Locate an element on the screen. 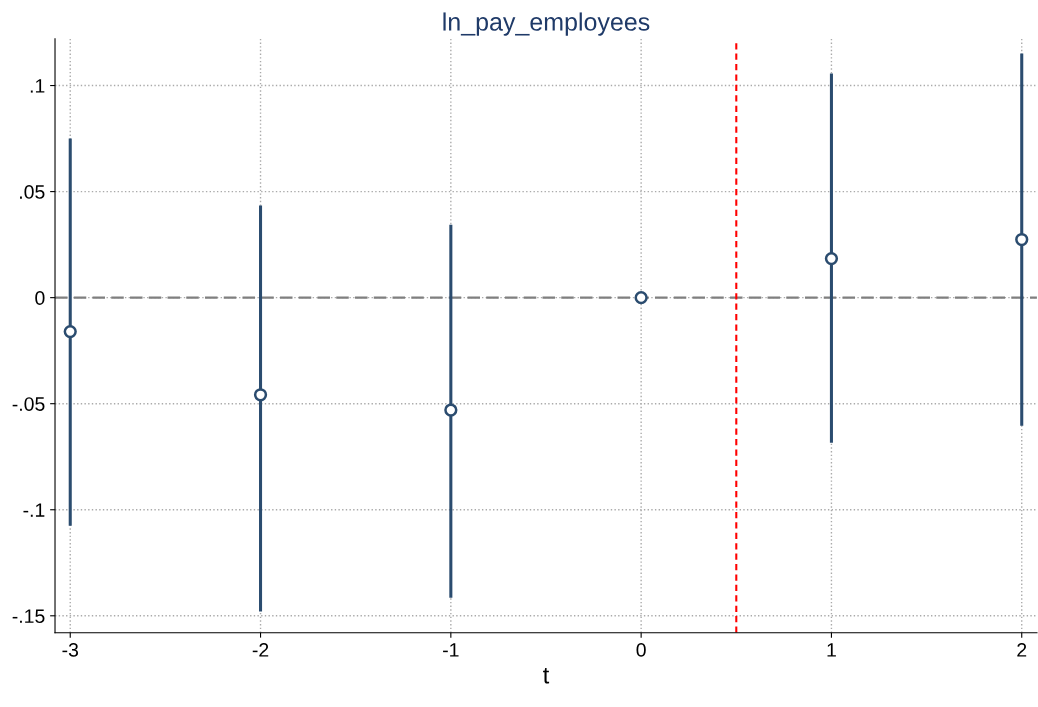 Image resolution: width=1038 pixels, height=707 pixels. x-tick-label: 0 is located at coordinates (641, 650).